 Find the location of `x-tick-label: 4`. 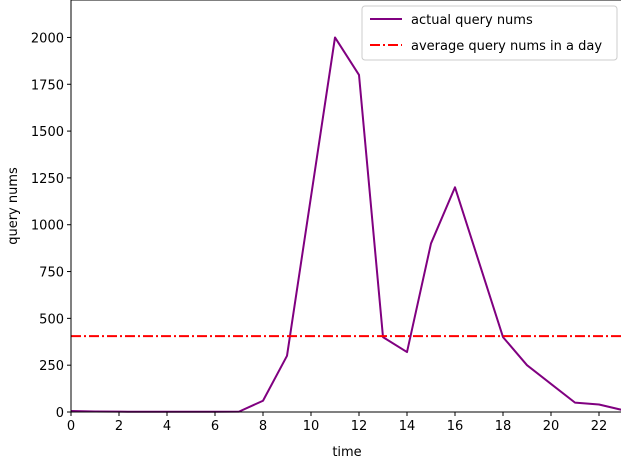

x-tick-label: 4 is located at coordinates (167, 426).